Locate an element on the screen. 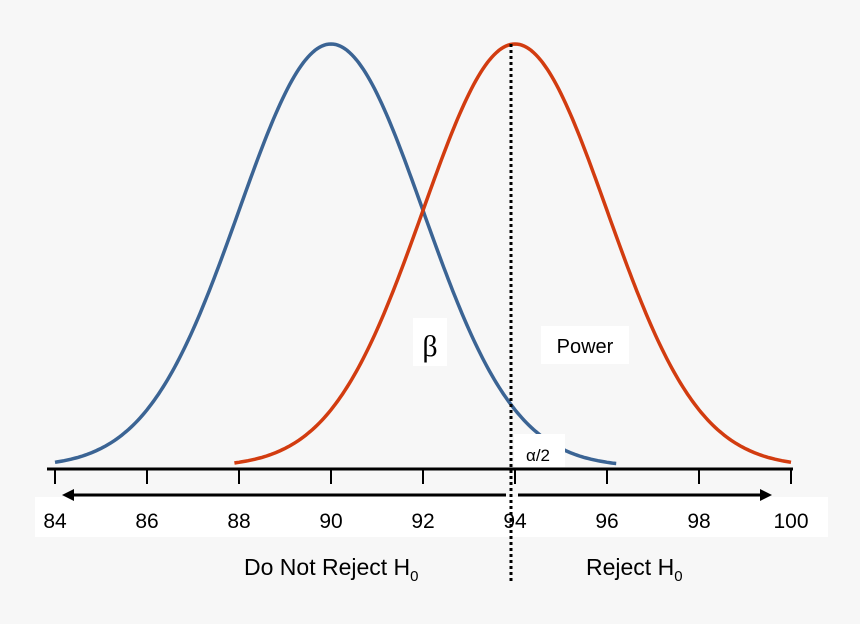  x-tick-label: 90 is located at coordinates (330, 521).